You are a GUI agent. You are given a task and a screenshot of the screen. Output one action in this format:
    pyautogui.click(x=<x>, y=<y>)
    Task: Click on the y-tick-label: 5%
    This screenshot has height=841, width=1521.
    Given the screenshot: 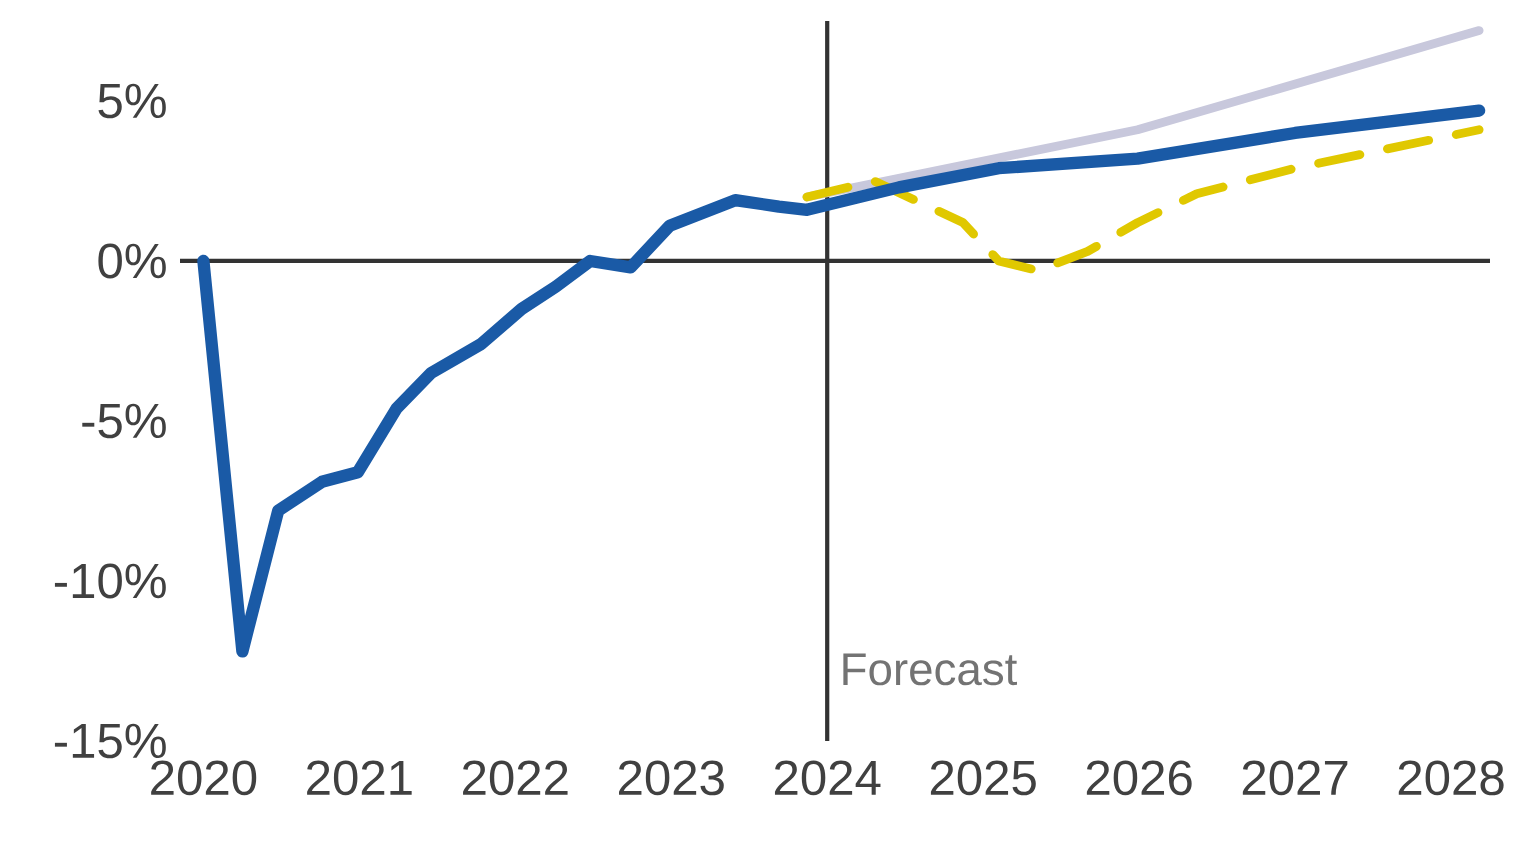 What is the action you would take?
    pyautogui.click(x=132, y=101)
    